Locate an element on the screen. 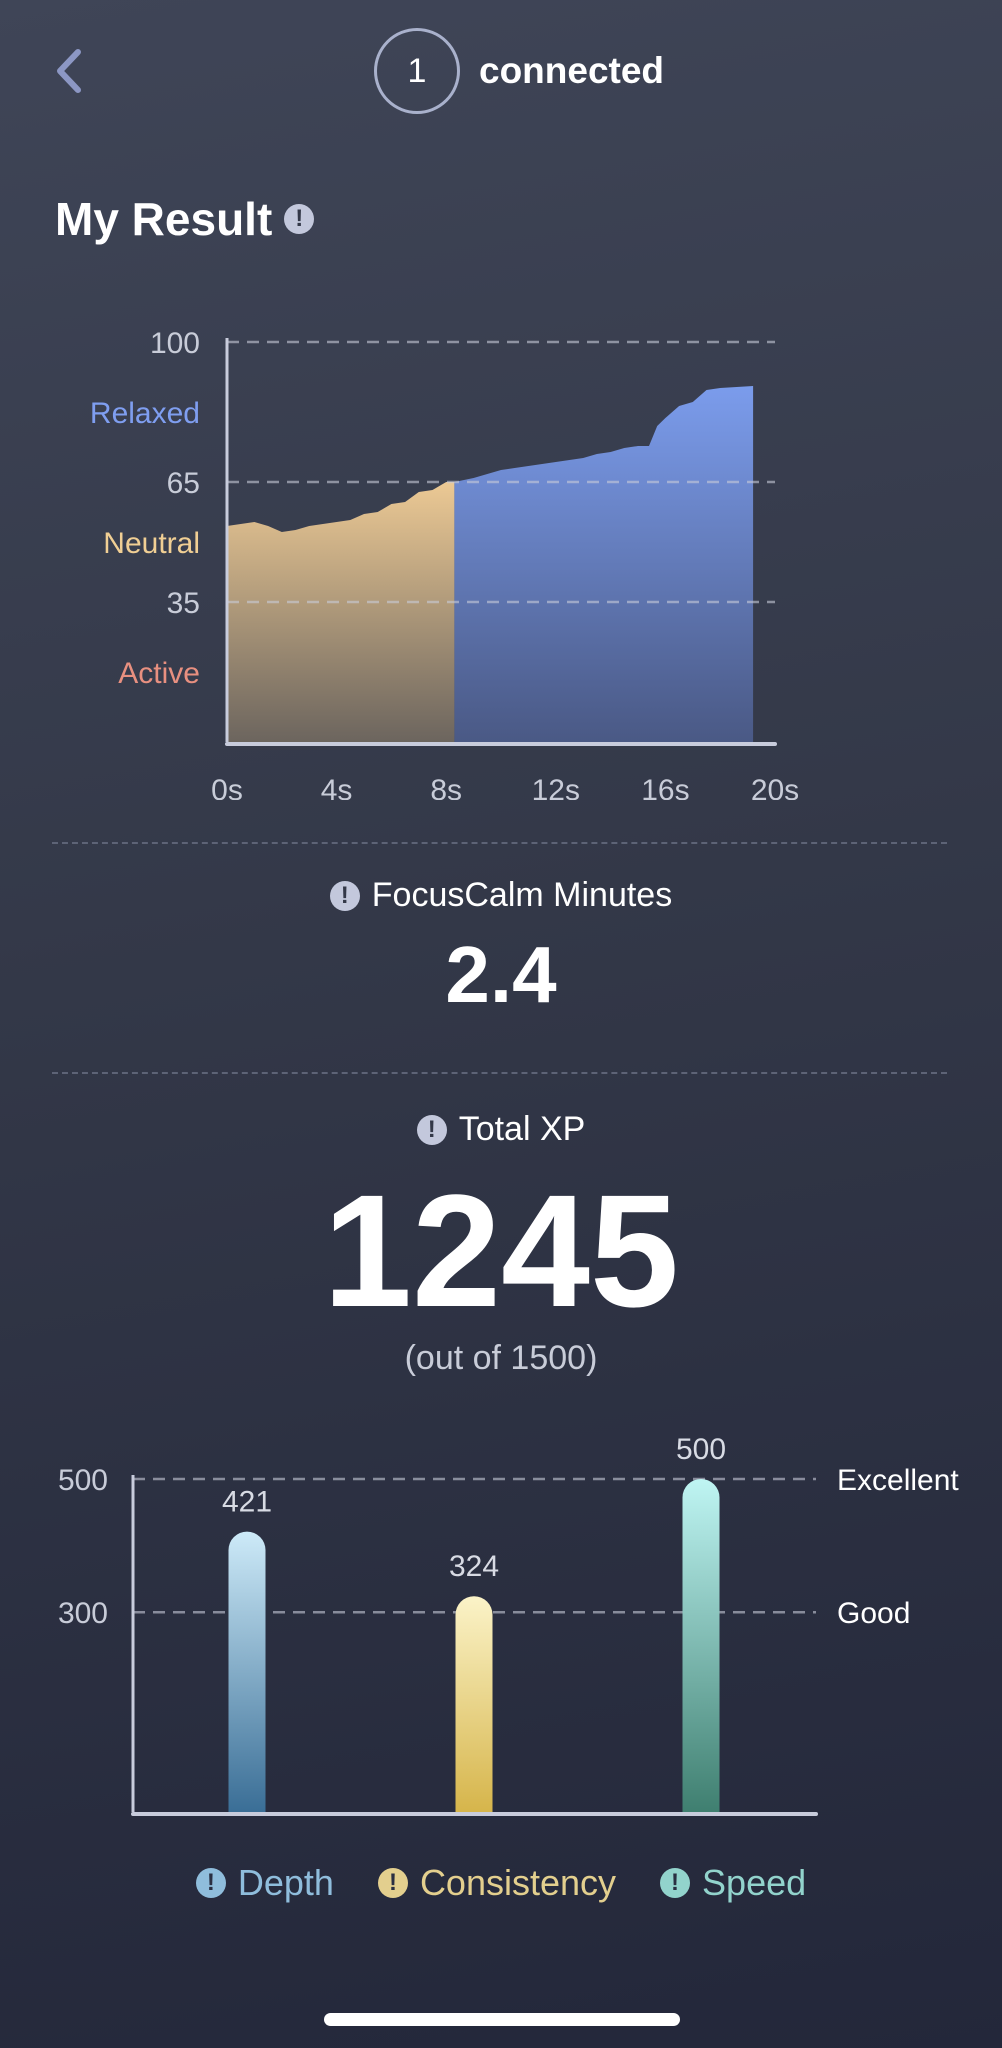  connected-count-badge: 1 is located at coordinates (417, 71).